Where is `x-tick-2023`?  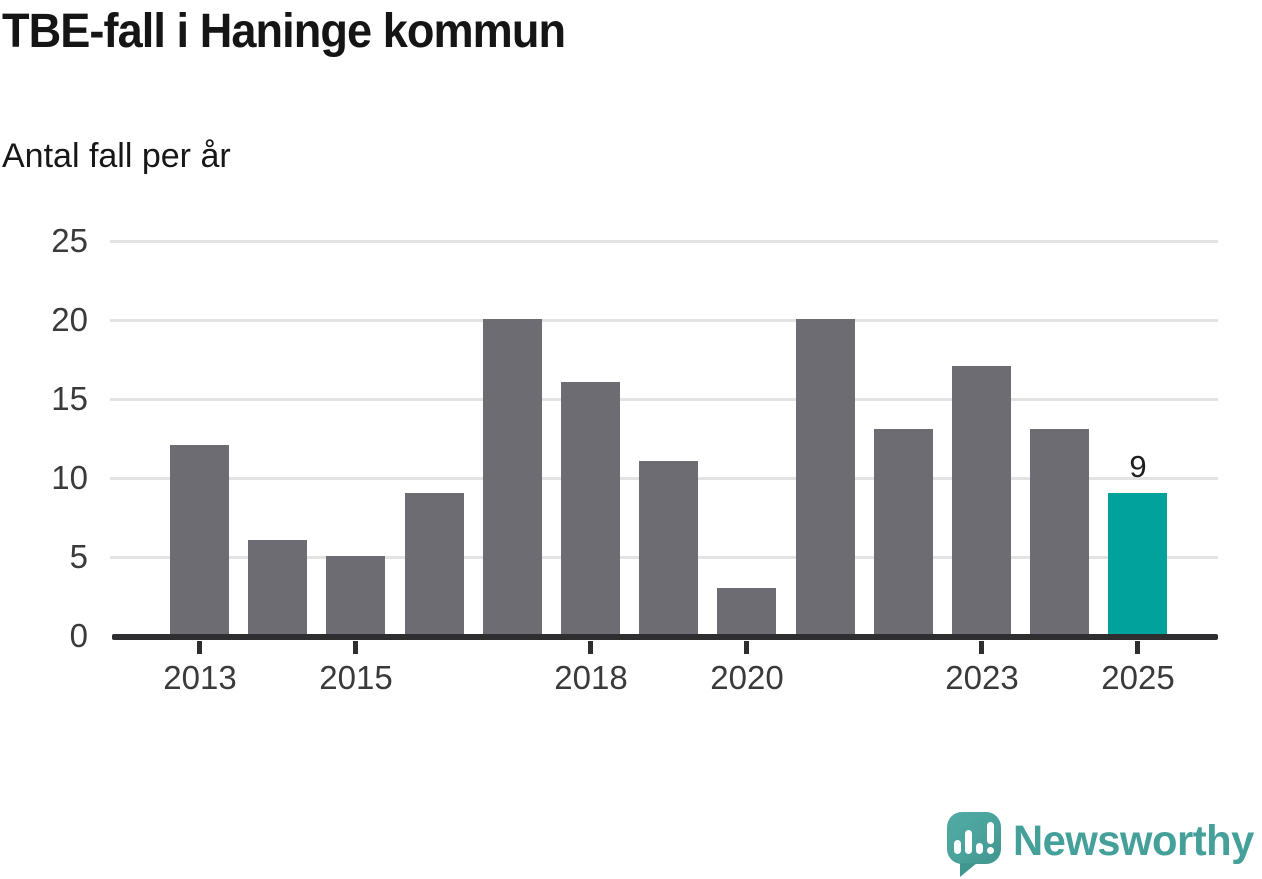
x-tick-2023 is located at coordinates (981, 647).